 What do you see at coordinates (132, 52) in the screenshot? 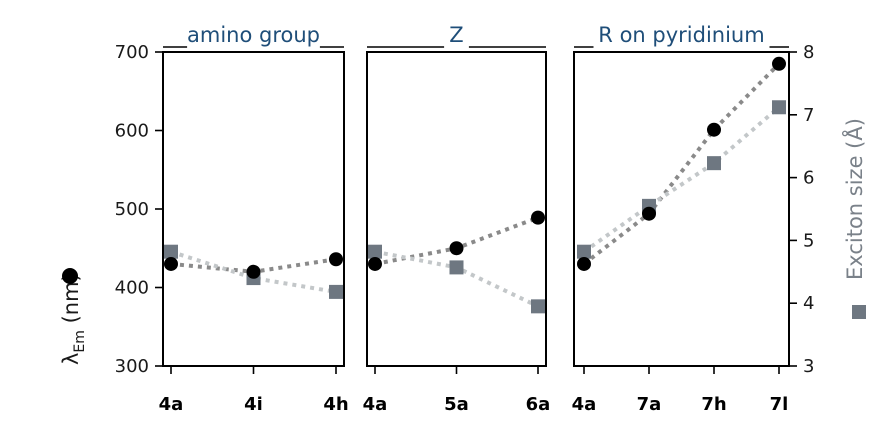
I see `left-tick-label: 700` at bounding box center [132, 52].